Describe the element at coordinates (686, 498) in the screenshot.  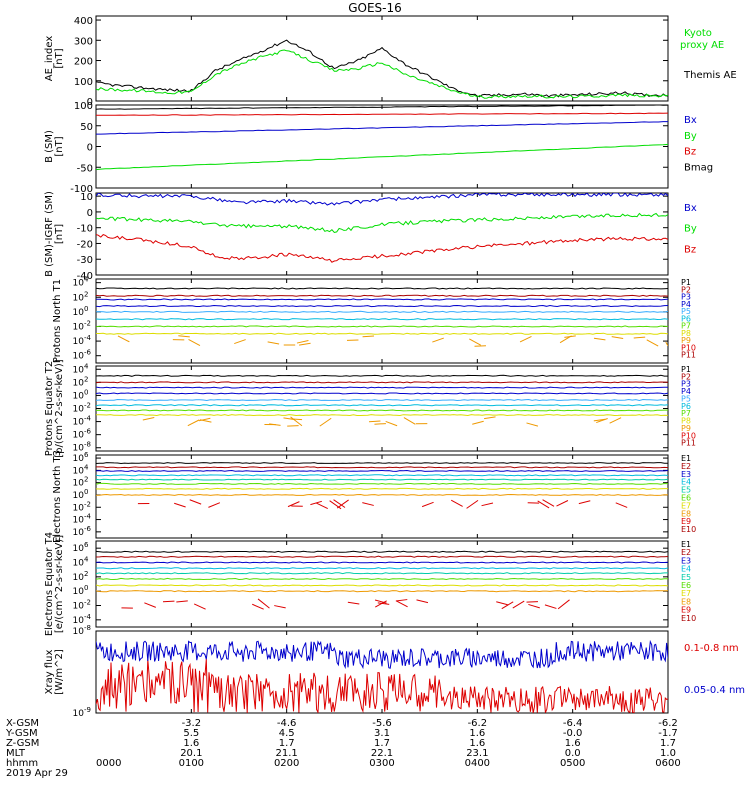
I see `legend-5-5: E6` at that location.